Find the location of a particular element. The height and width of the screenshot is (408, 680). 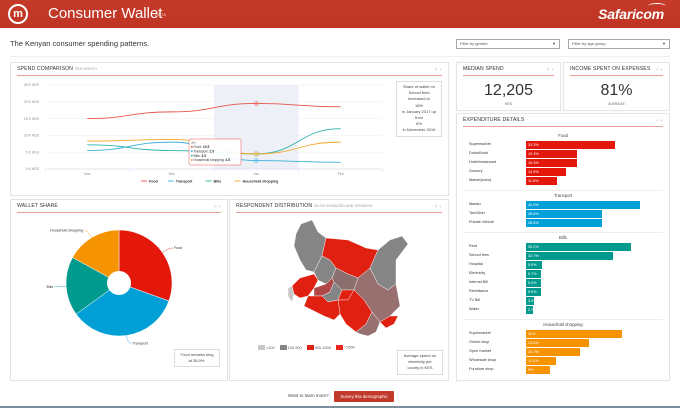

expenditure-bar: 39.2% is located at coordinates (578, 247).